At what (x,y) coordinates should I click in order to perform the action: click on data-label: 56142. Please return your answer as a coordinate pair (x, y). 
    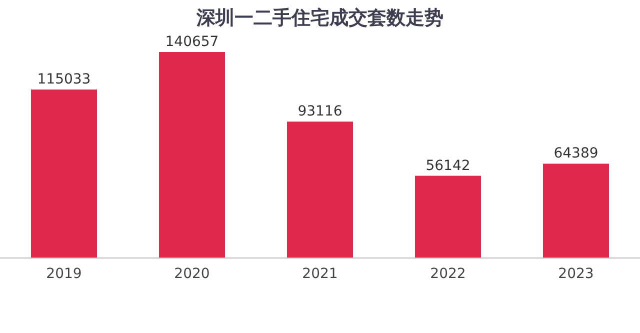
    Looking at the image, I should click on (448, 166).